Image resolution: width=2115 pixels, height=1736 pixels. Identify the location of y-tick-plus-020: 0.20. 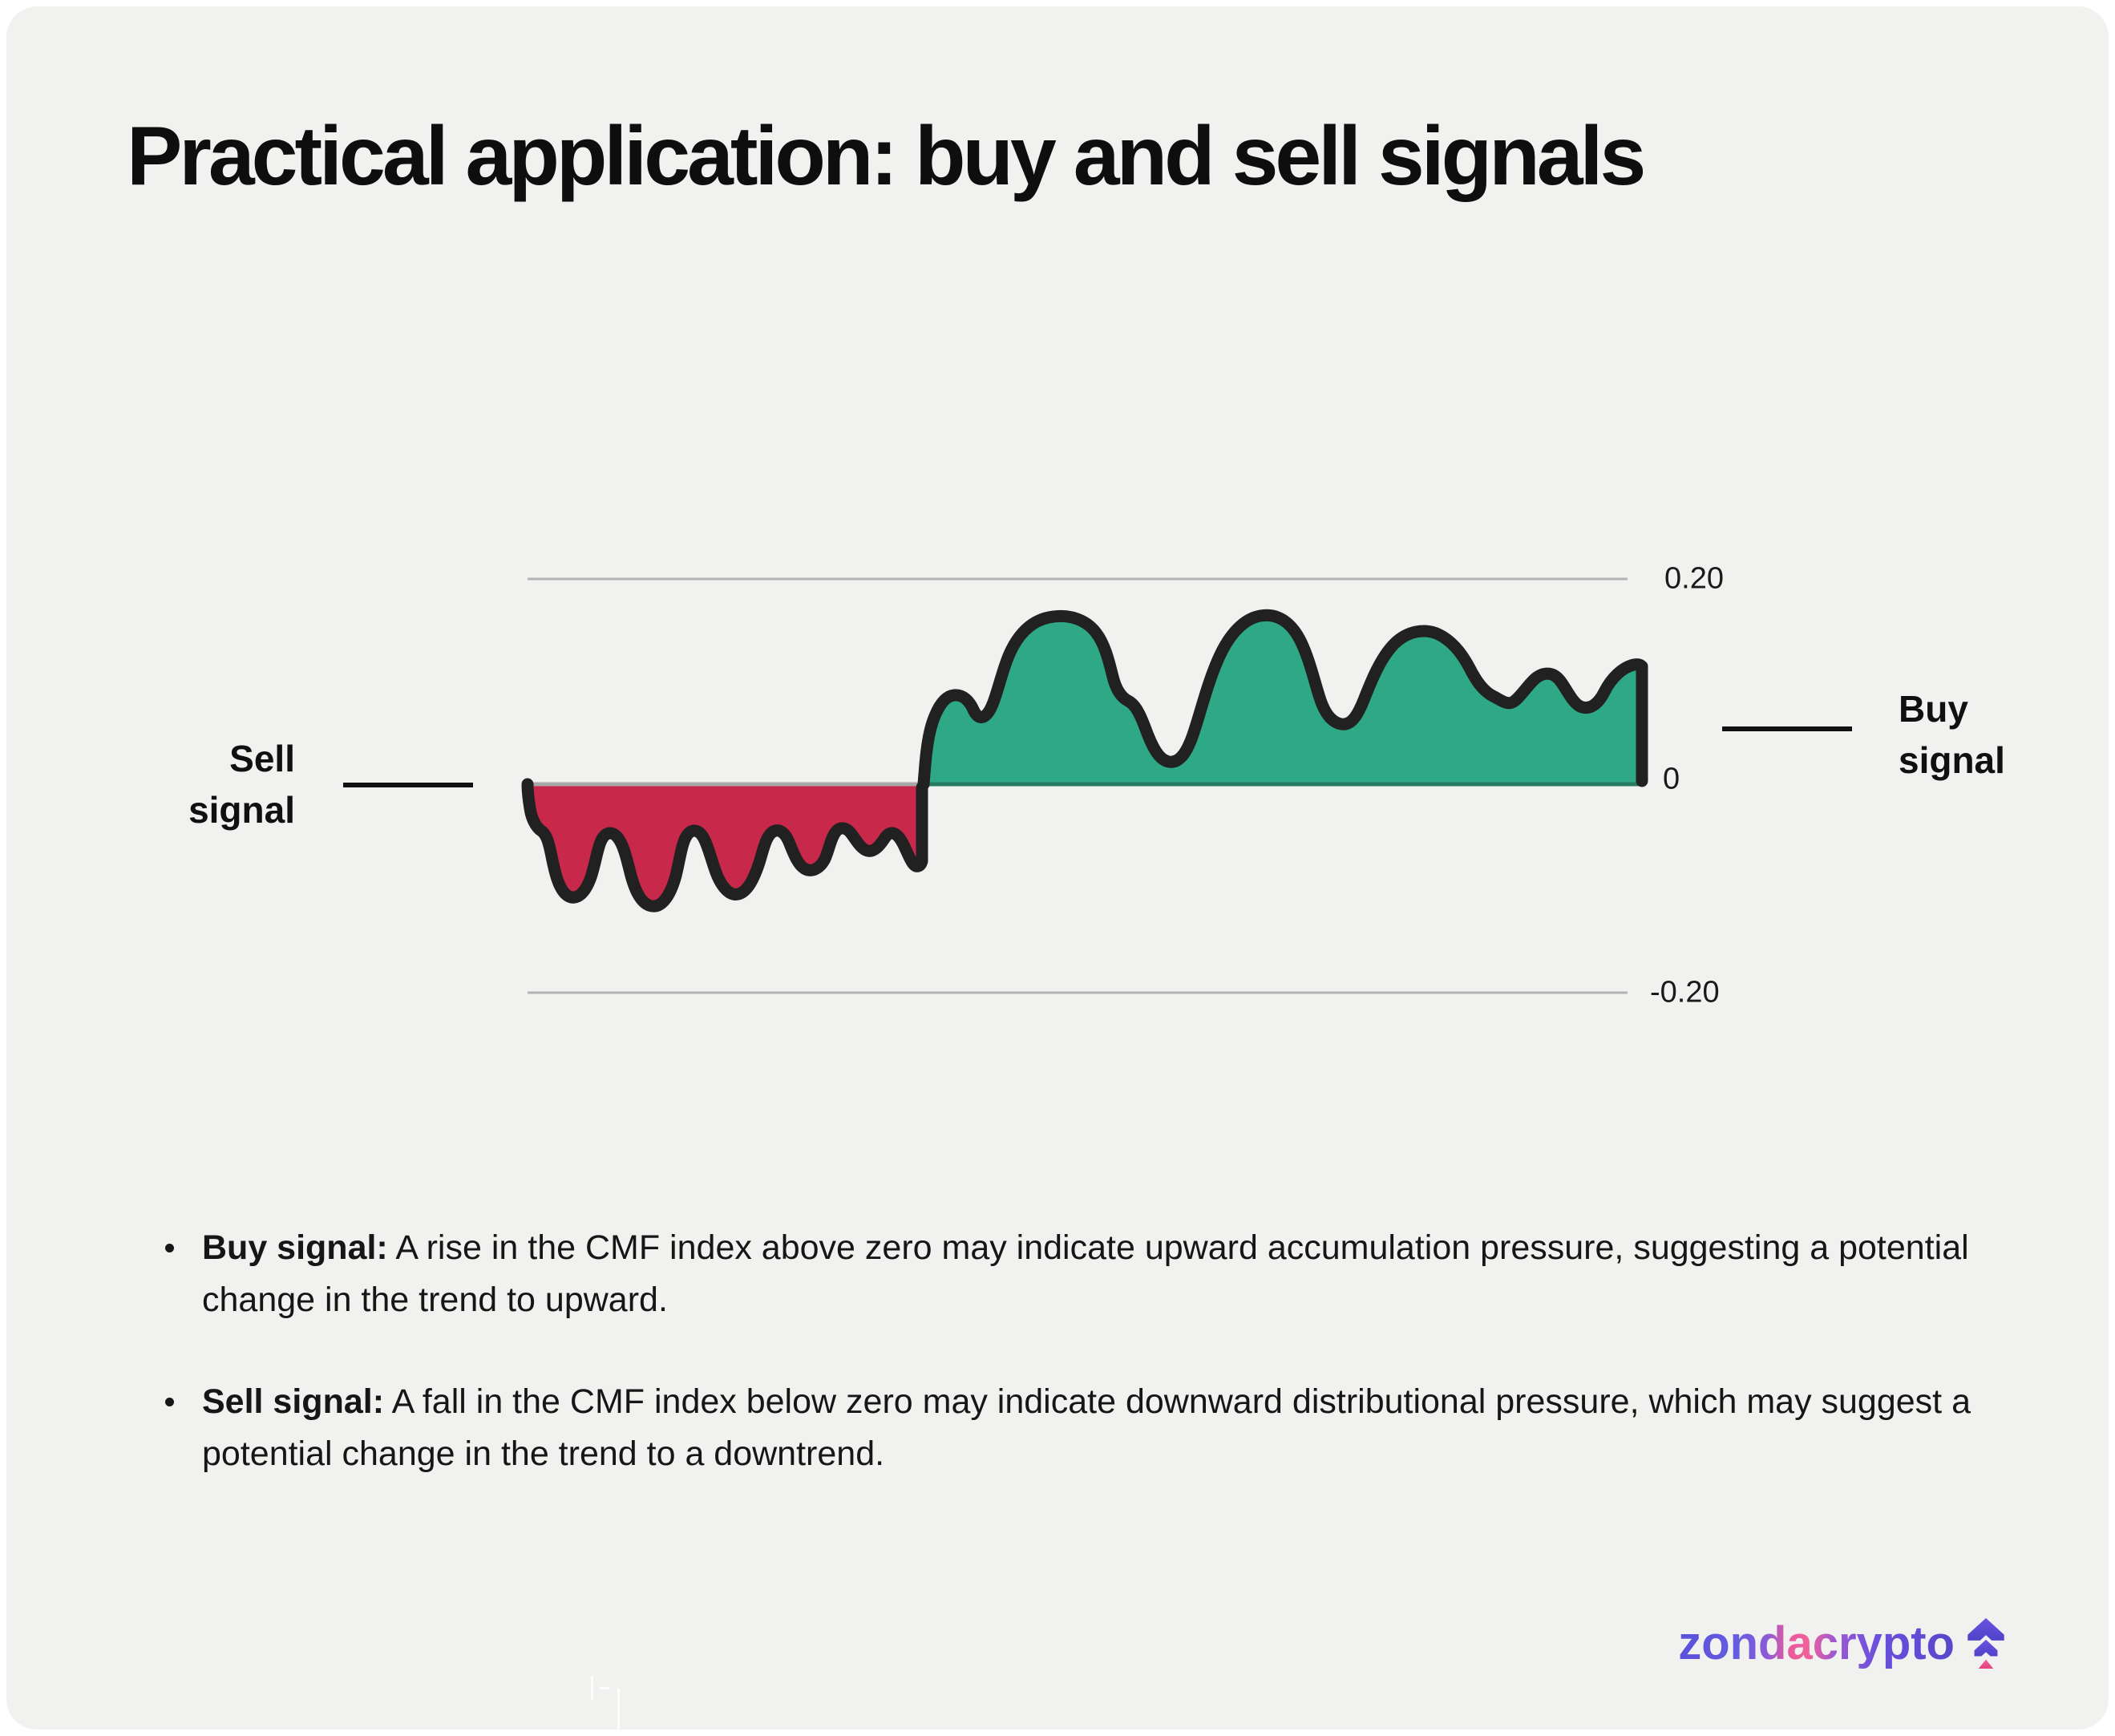
(1694, 578).